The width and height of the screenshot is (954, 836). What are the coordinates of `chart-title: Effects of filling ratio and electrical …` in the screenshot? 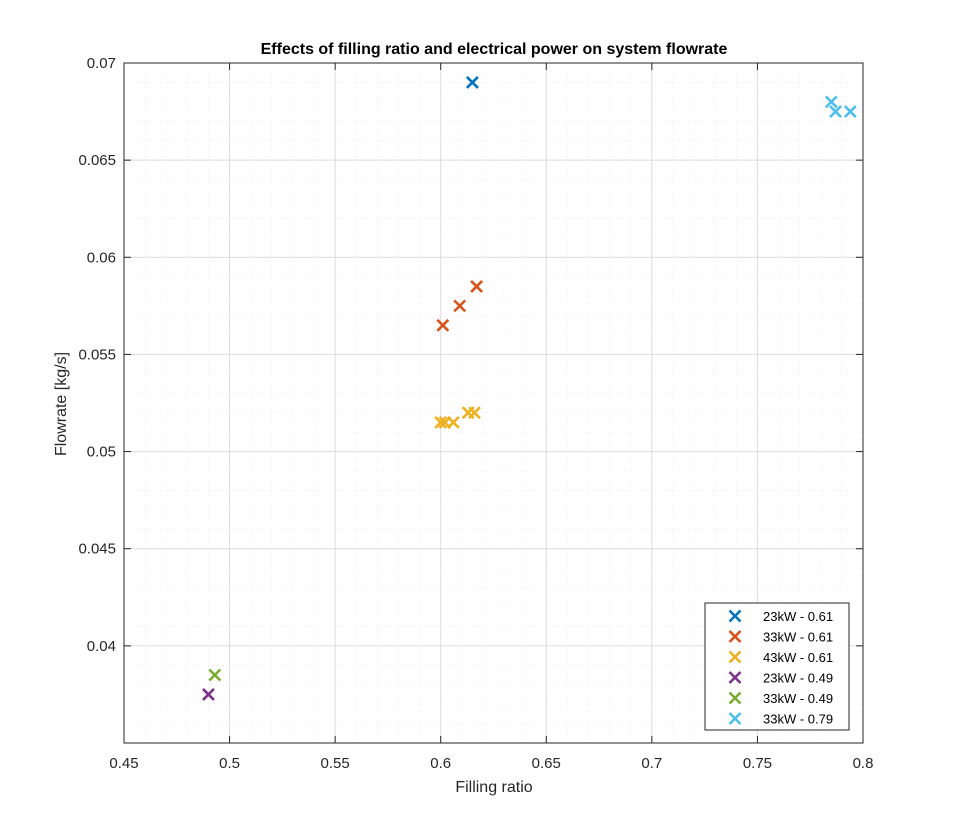 It's located at (494, 49).